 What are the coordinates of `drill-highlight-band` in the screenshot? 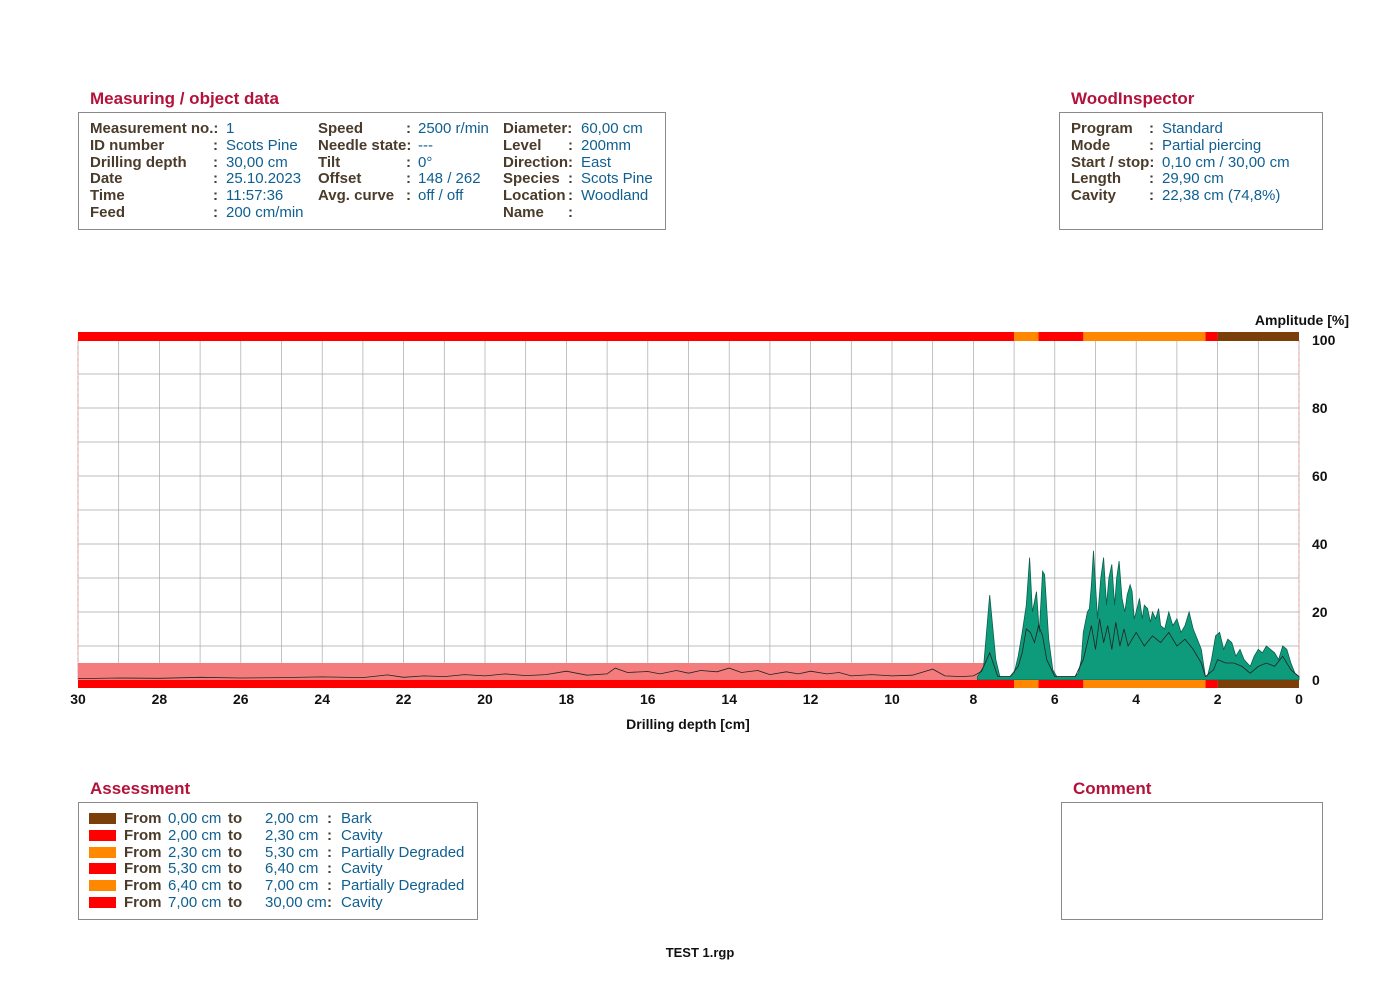 It's located at (532, 671).